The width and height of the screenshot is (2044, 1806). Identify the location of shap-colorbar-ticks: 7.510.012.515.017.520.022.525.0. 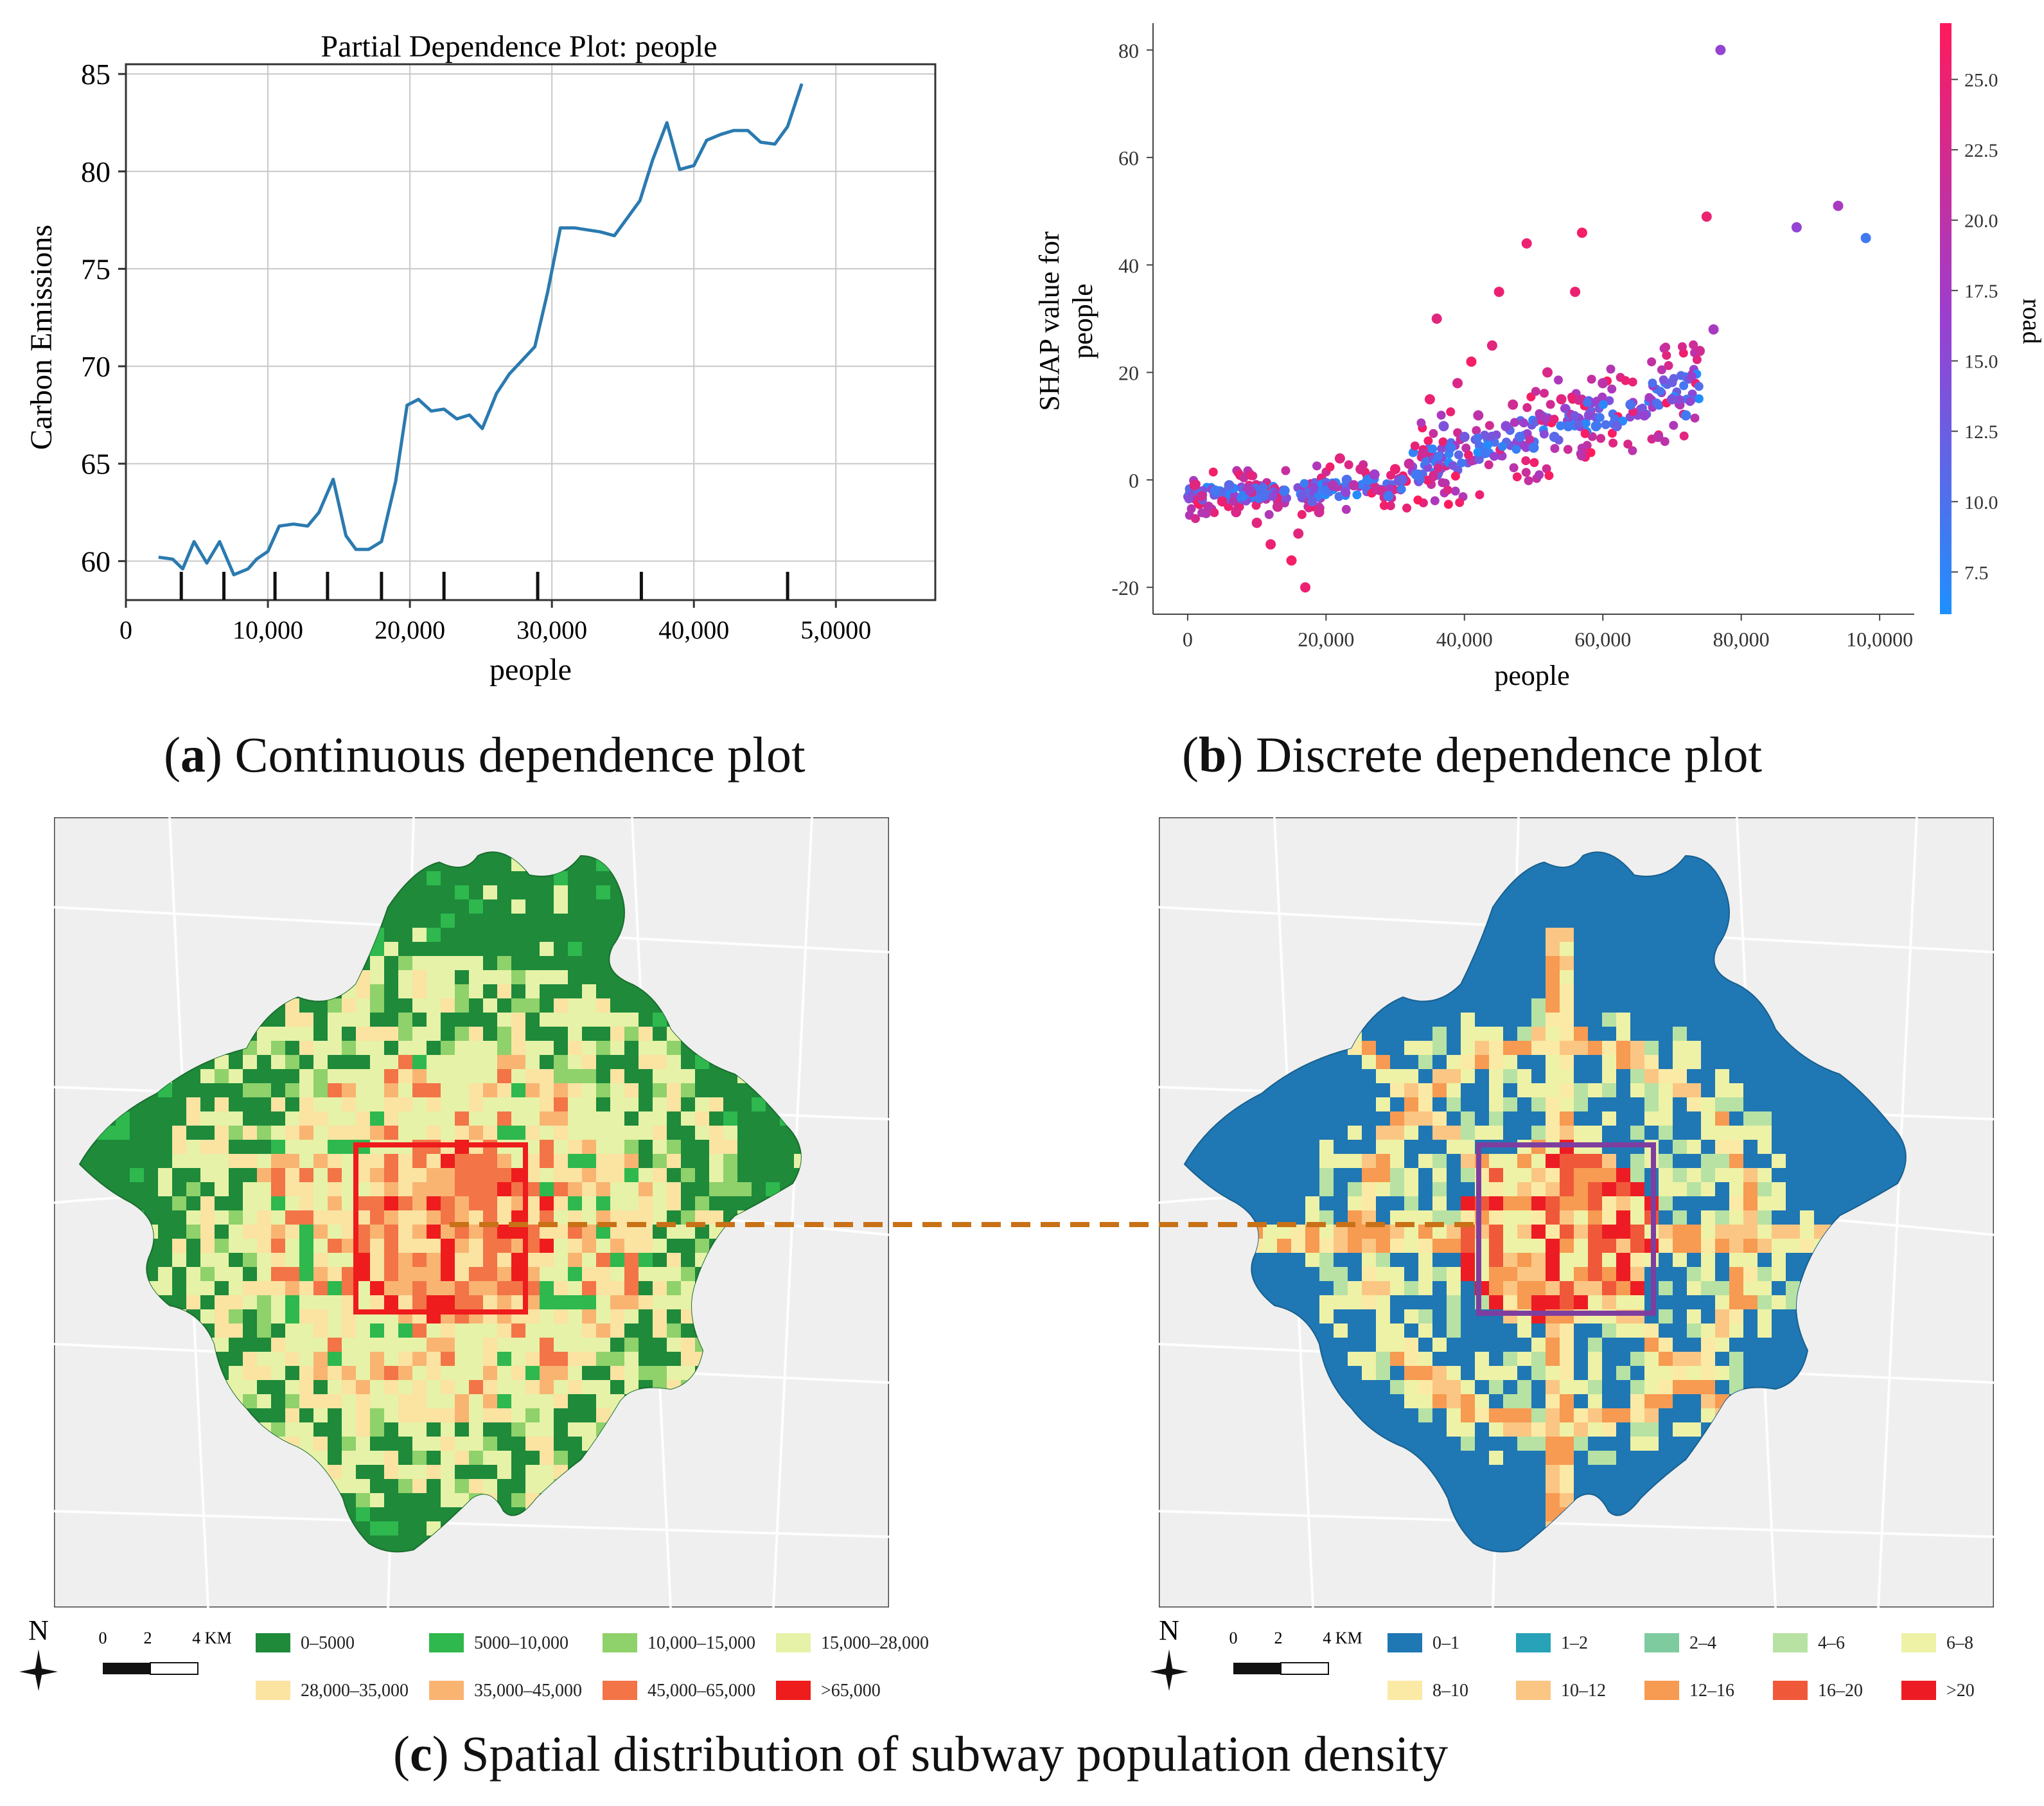
(1974, 326).